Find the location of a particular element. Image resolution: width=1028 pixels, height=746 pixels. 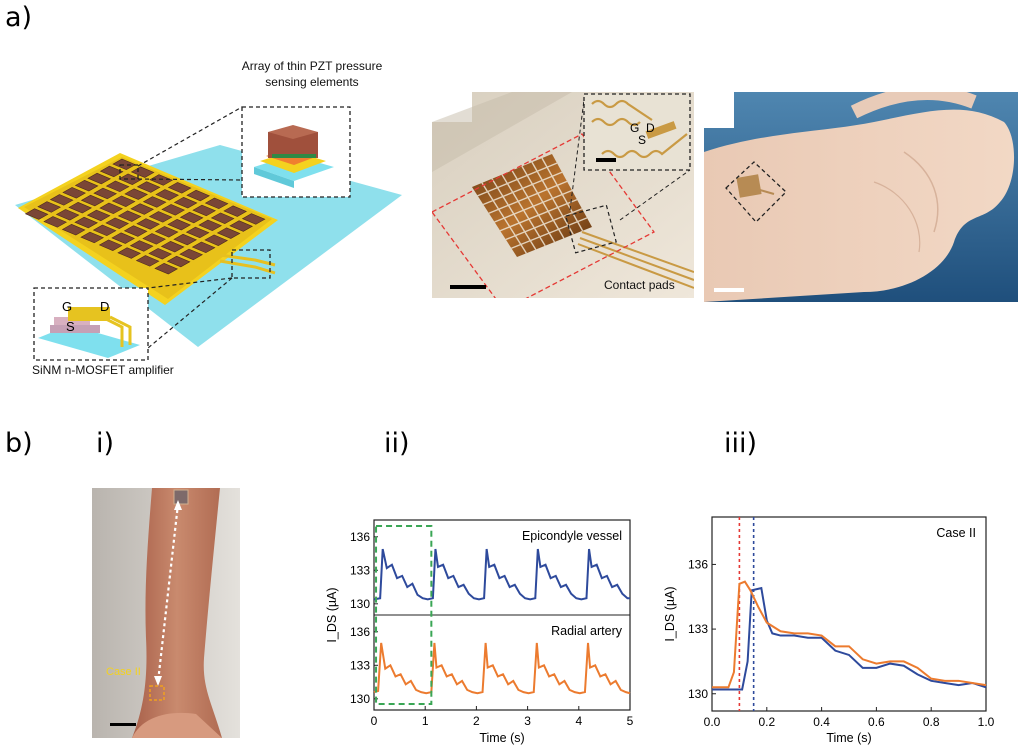

x-tick-label: 0.2 is located at coordinates (766, 722).